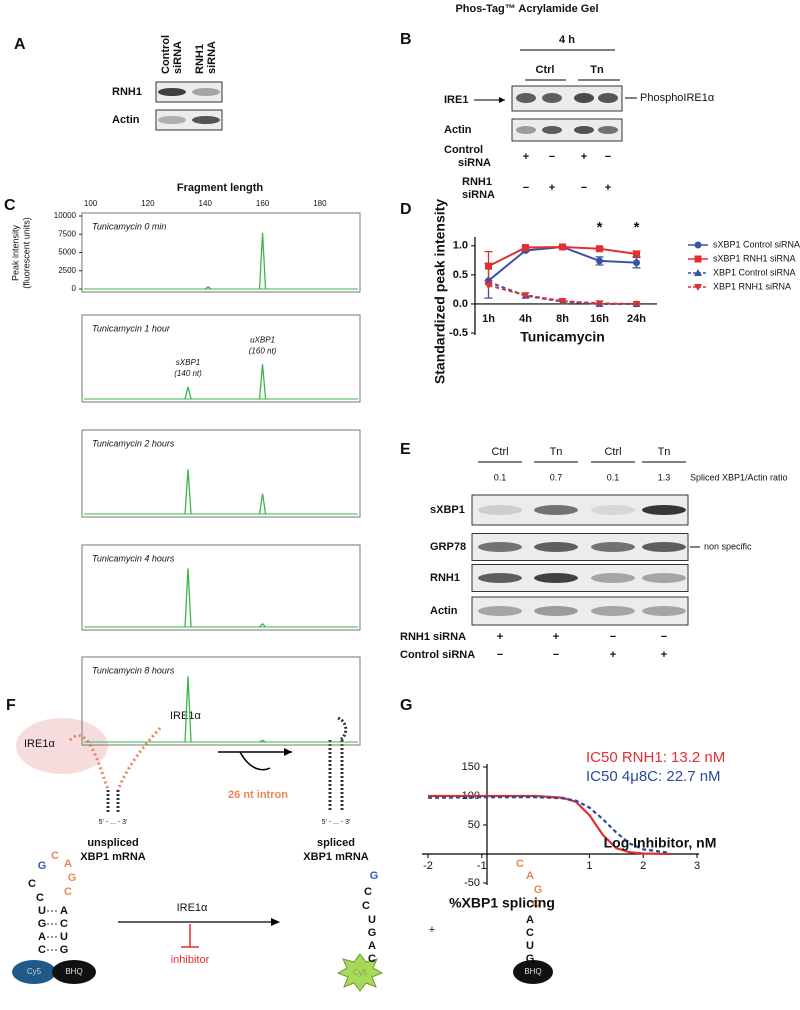  Describe the element at coordinates (754, 272) in the screenshot. I see `legend-label: XBP1 Control siRNA` at that location.